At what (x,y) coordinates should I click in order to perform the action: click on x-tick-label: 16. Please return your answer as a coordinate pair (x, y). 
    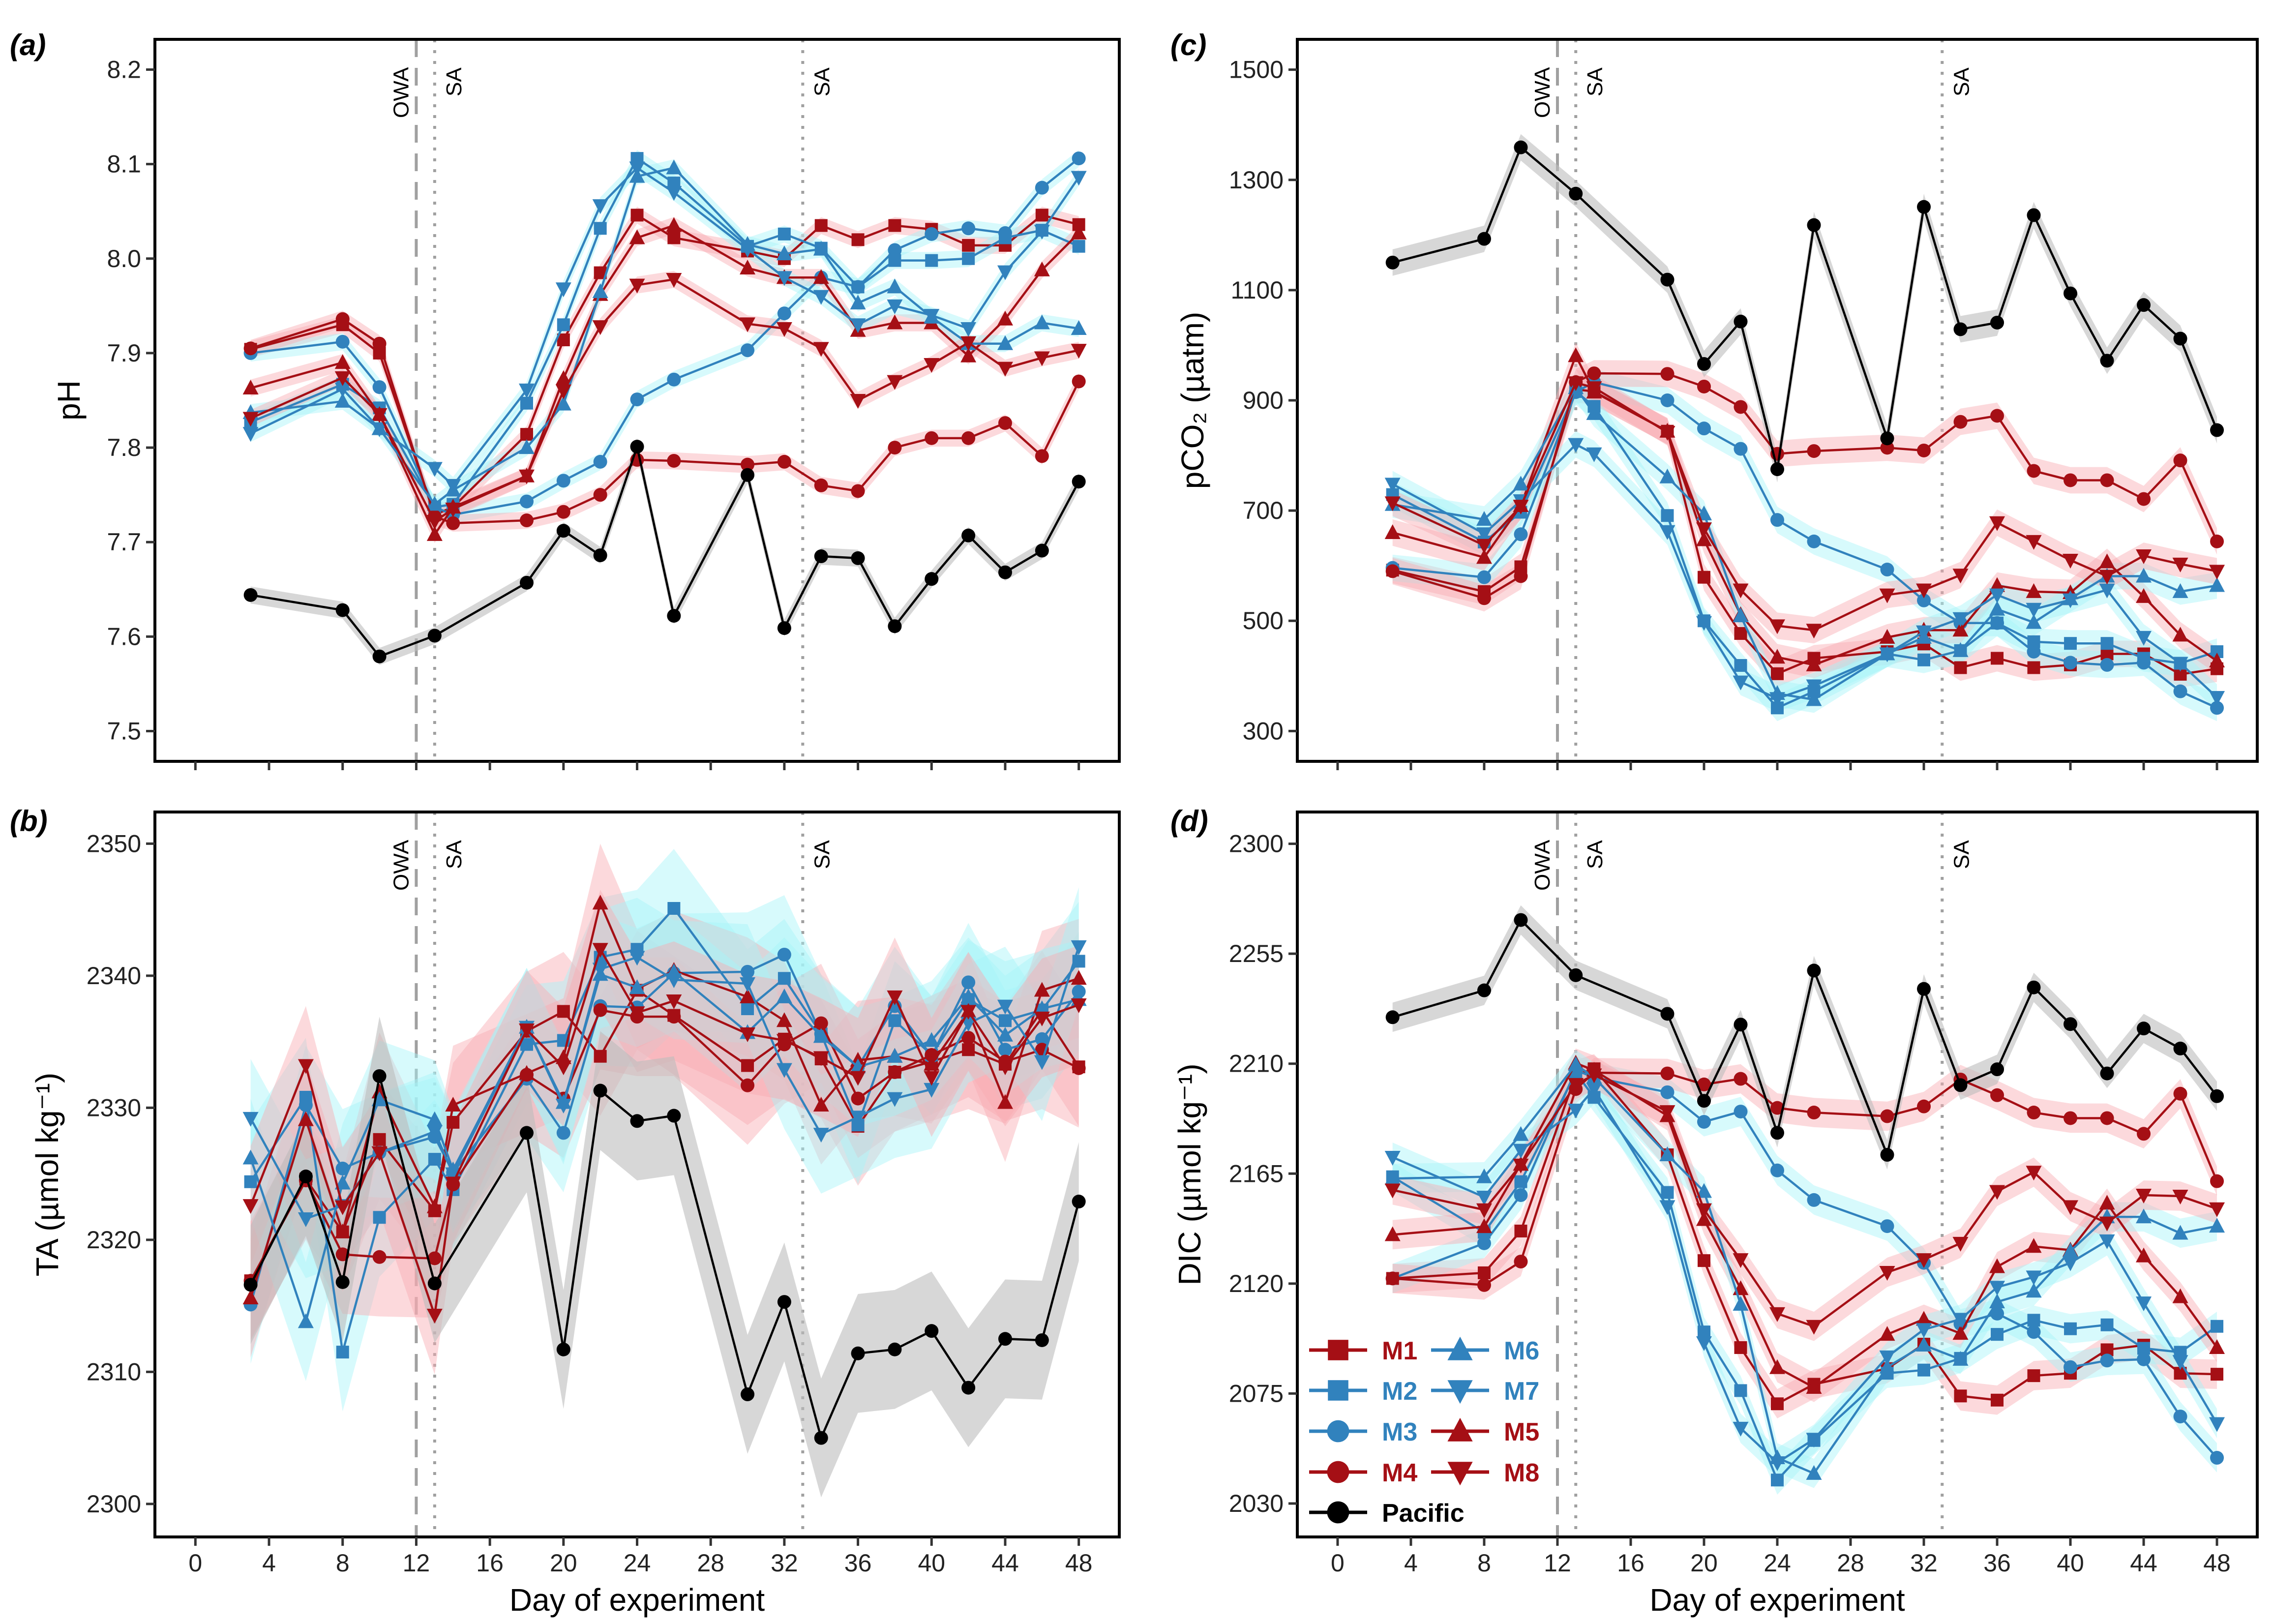
    Looking at the image, I should click on (490, 1563).